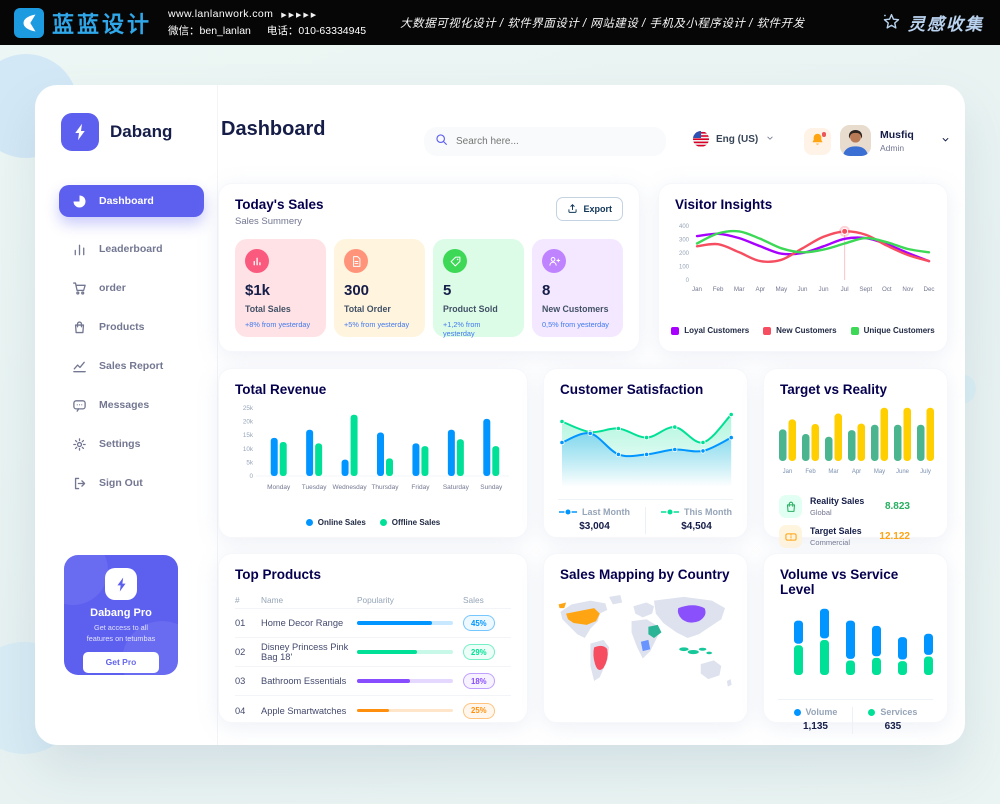  What do you see at coordinates (696, 519) in the screenshot?
I see `legend-item: This Month $4,504` at bounding box center [696, 519].